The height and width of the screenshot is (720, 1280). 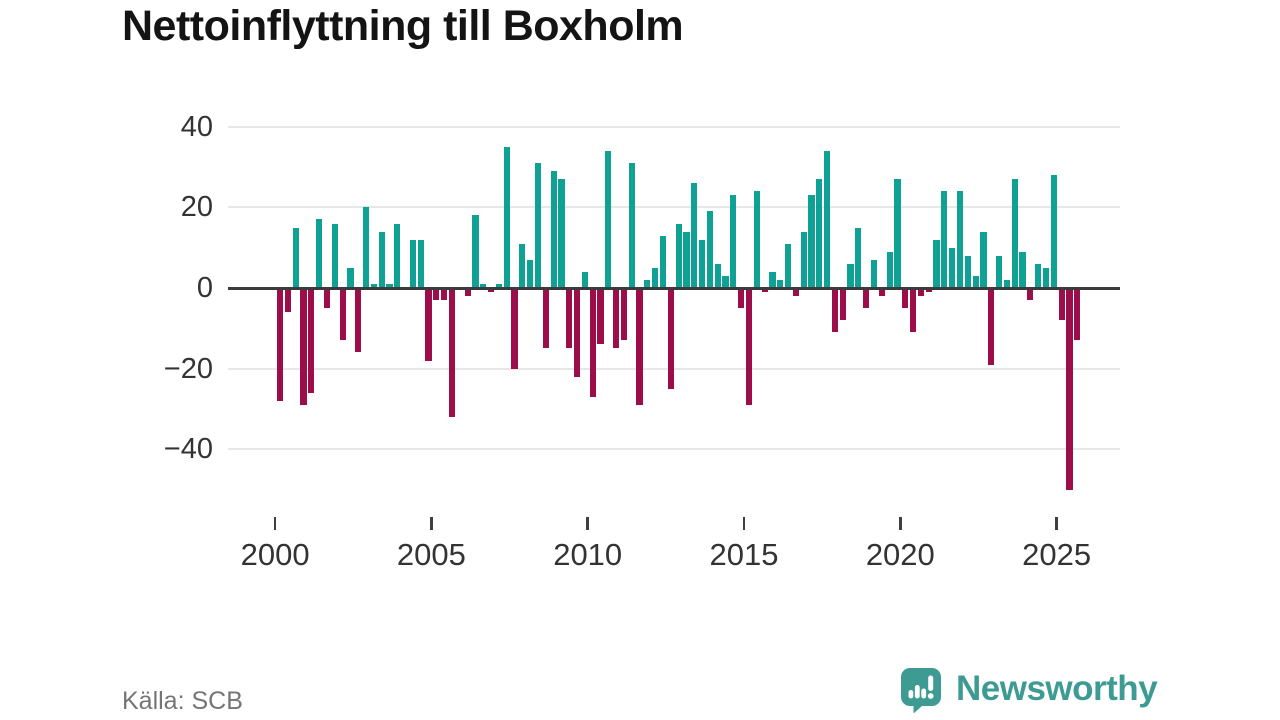 What do you see at coordinates (1027, 689) in the screenshot?
I see `brand-logo: Newsworthy` at bounding box center [1027, 689].